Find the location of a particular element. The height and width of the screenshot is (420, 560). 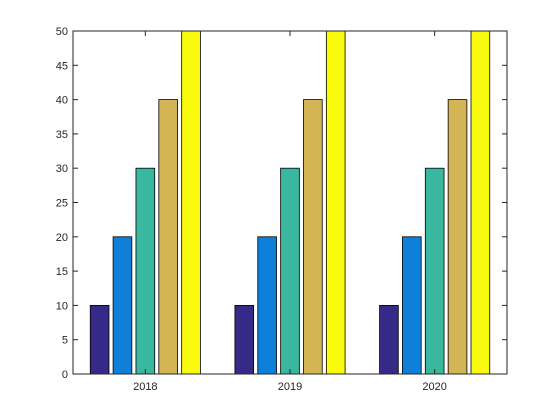

y-tick-label: 15 is located at coordinates (62, 272).